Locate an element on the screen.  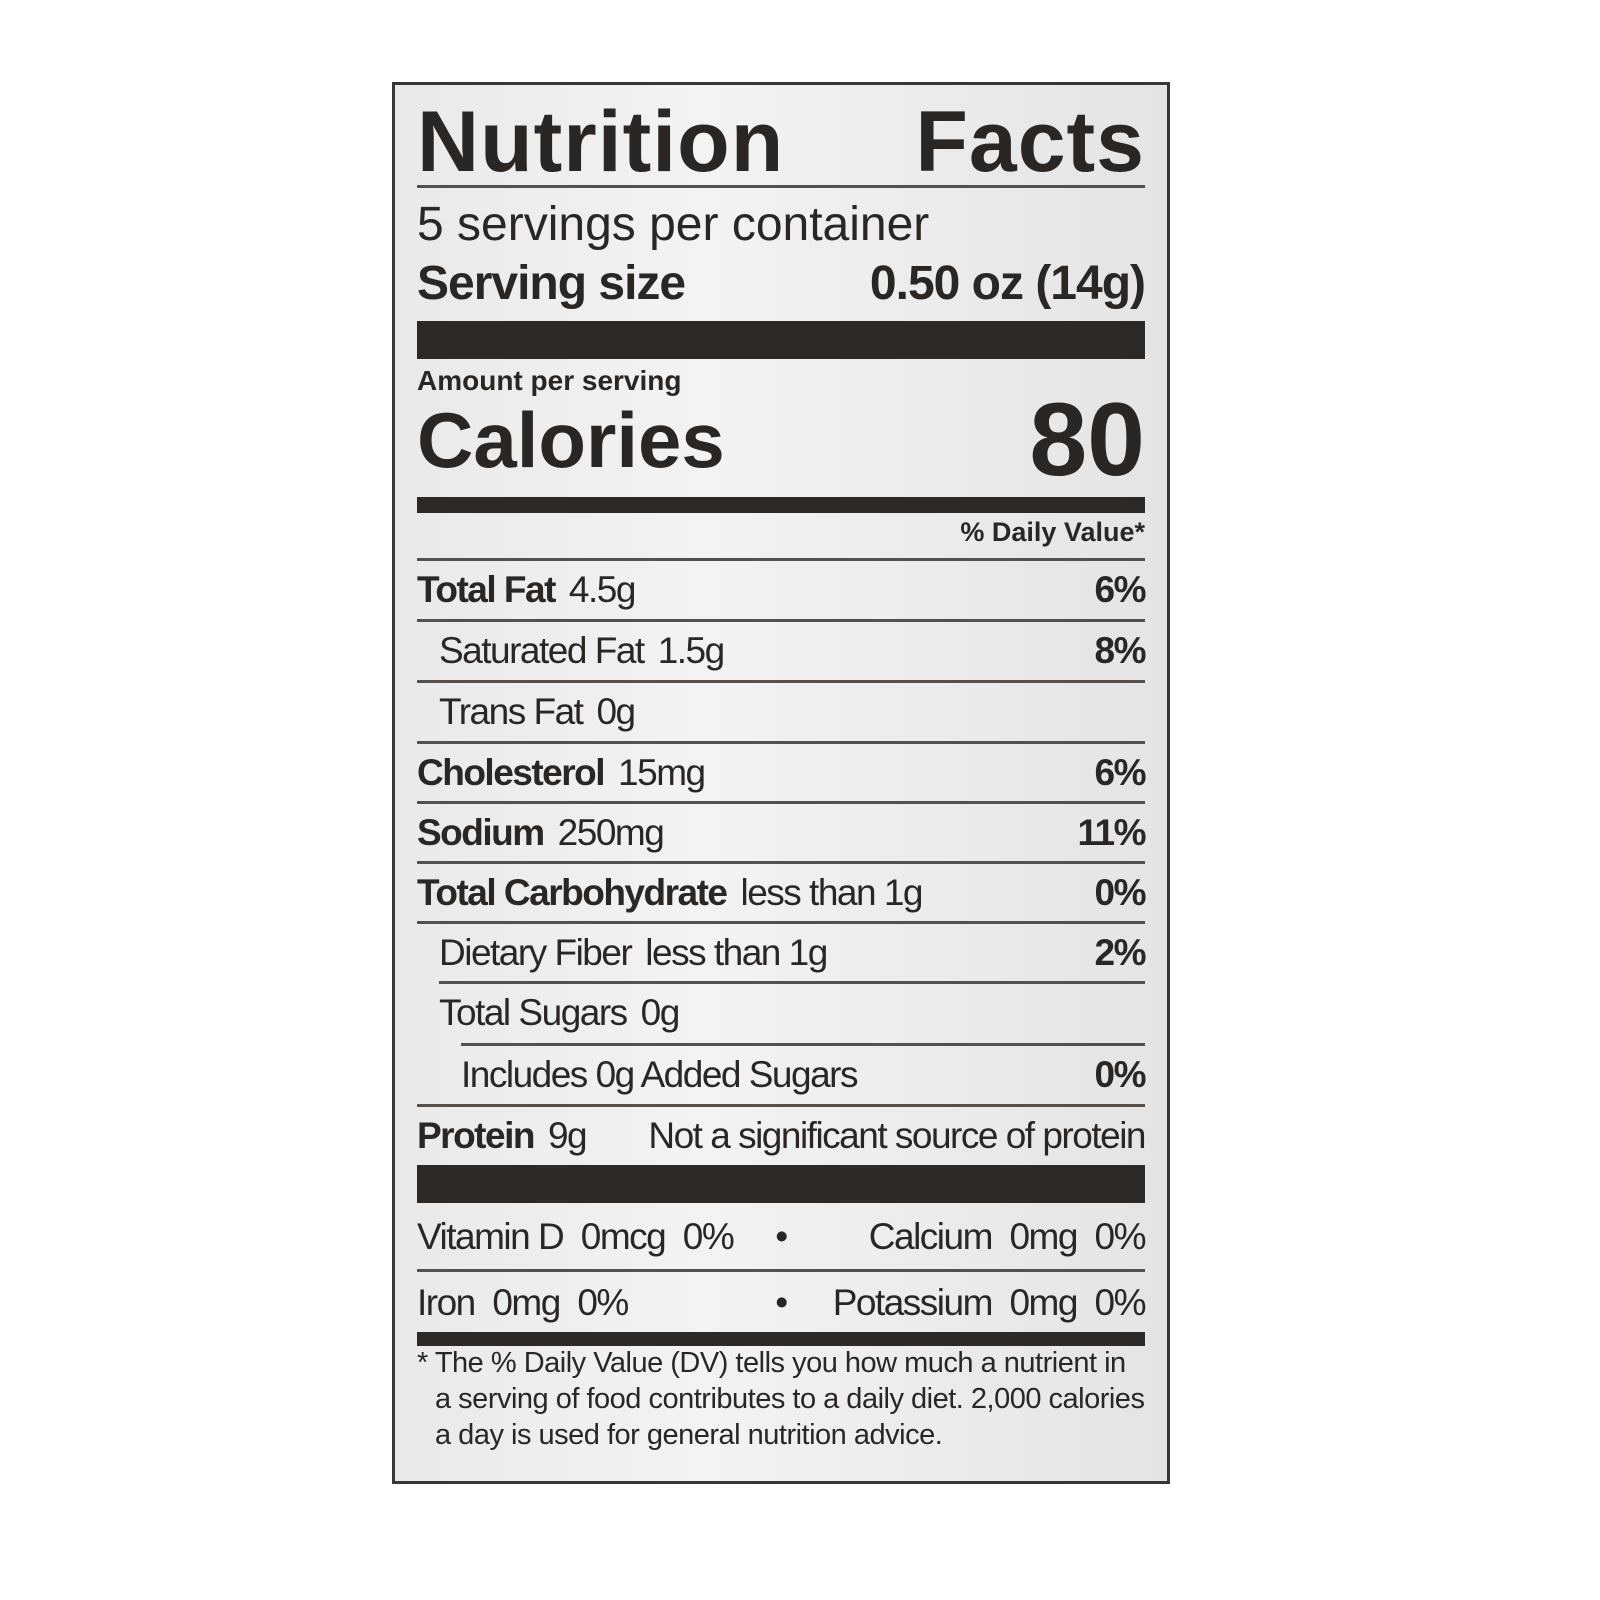
nutrient-amount: 1.5g is located at coordinates (691, 650).